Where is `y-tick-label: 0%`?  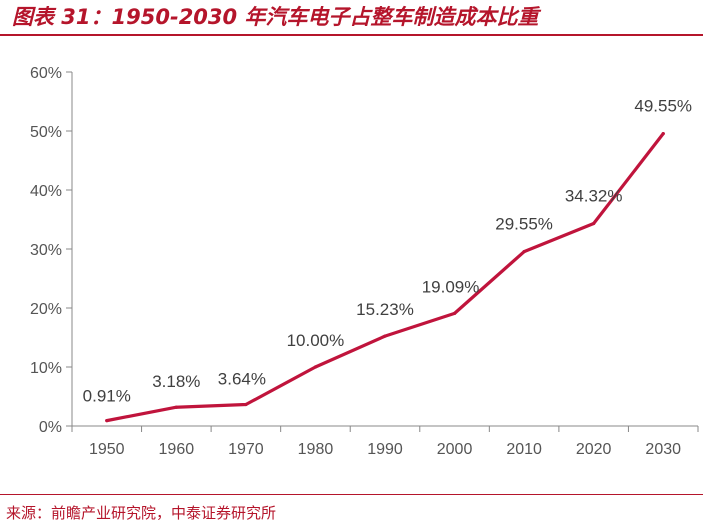
y-tick-label: 0% is located at coordinates (50, 427).